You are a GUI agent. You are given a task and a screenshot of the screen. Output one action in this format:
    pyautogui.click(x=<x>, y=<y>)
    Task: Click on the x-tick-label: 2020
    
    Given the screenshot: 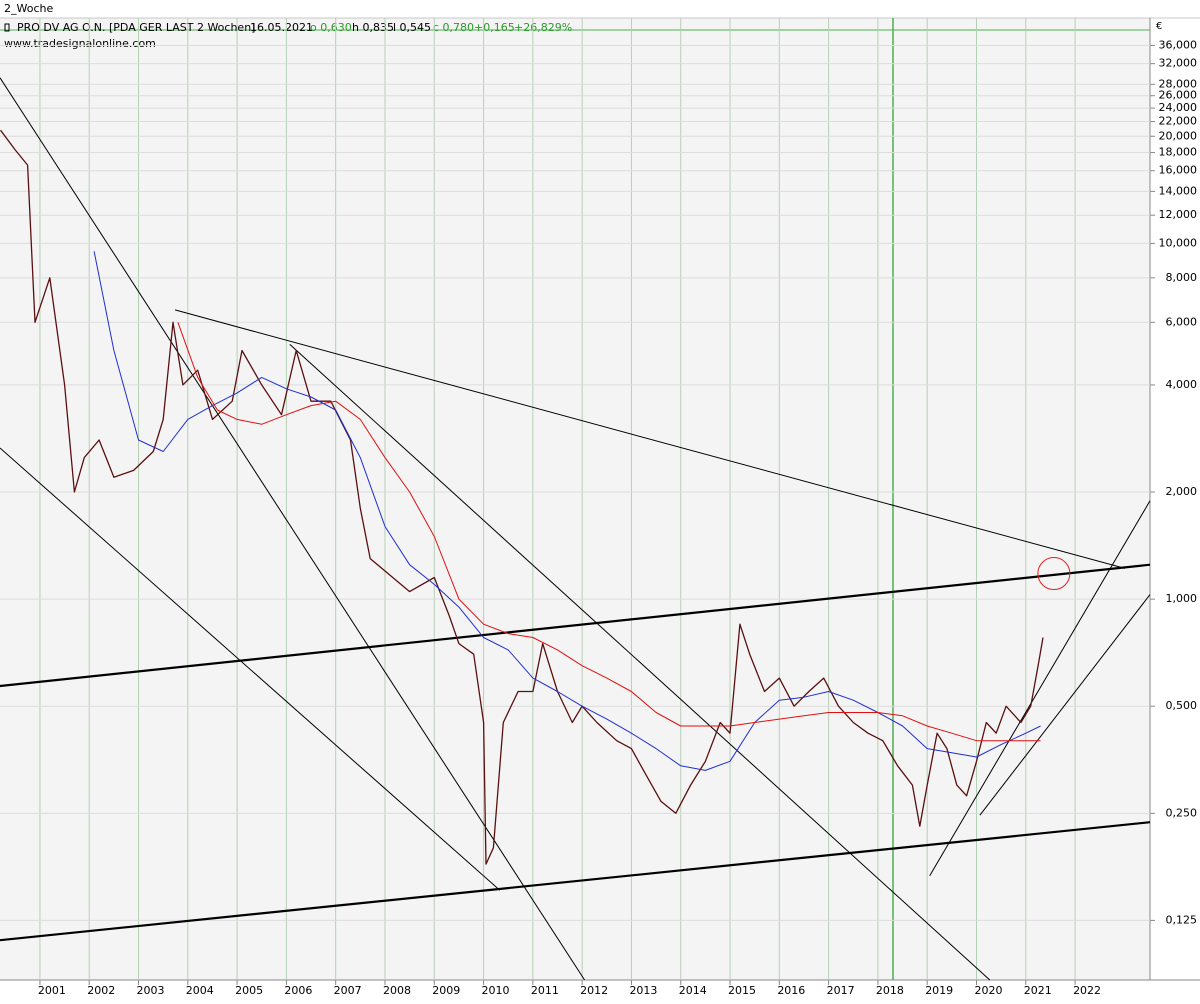 What is the action you would take?
    pyautogui.click(x=988, y=990)
    